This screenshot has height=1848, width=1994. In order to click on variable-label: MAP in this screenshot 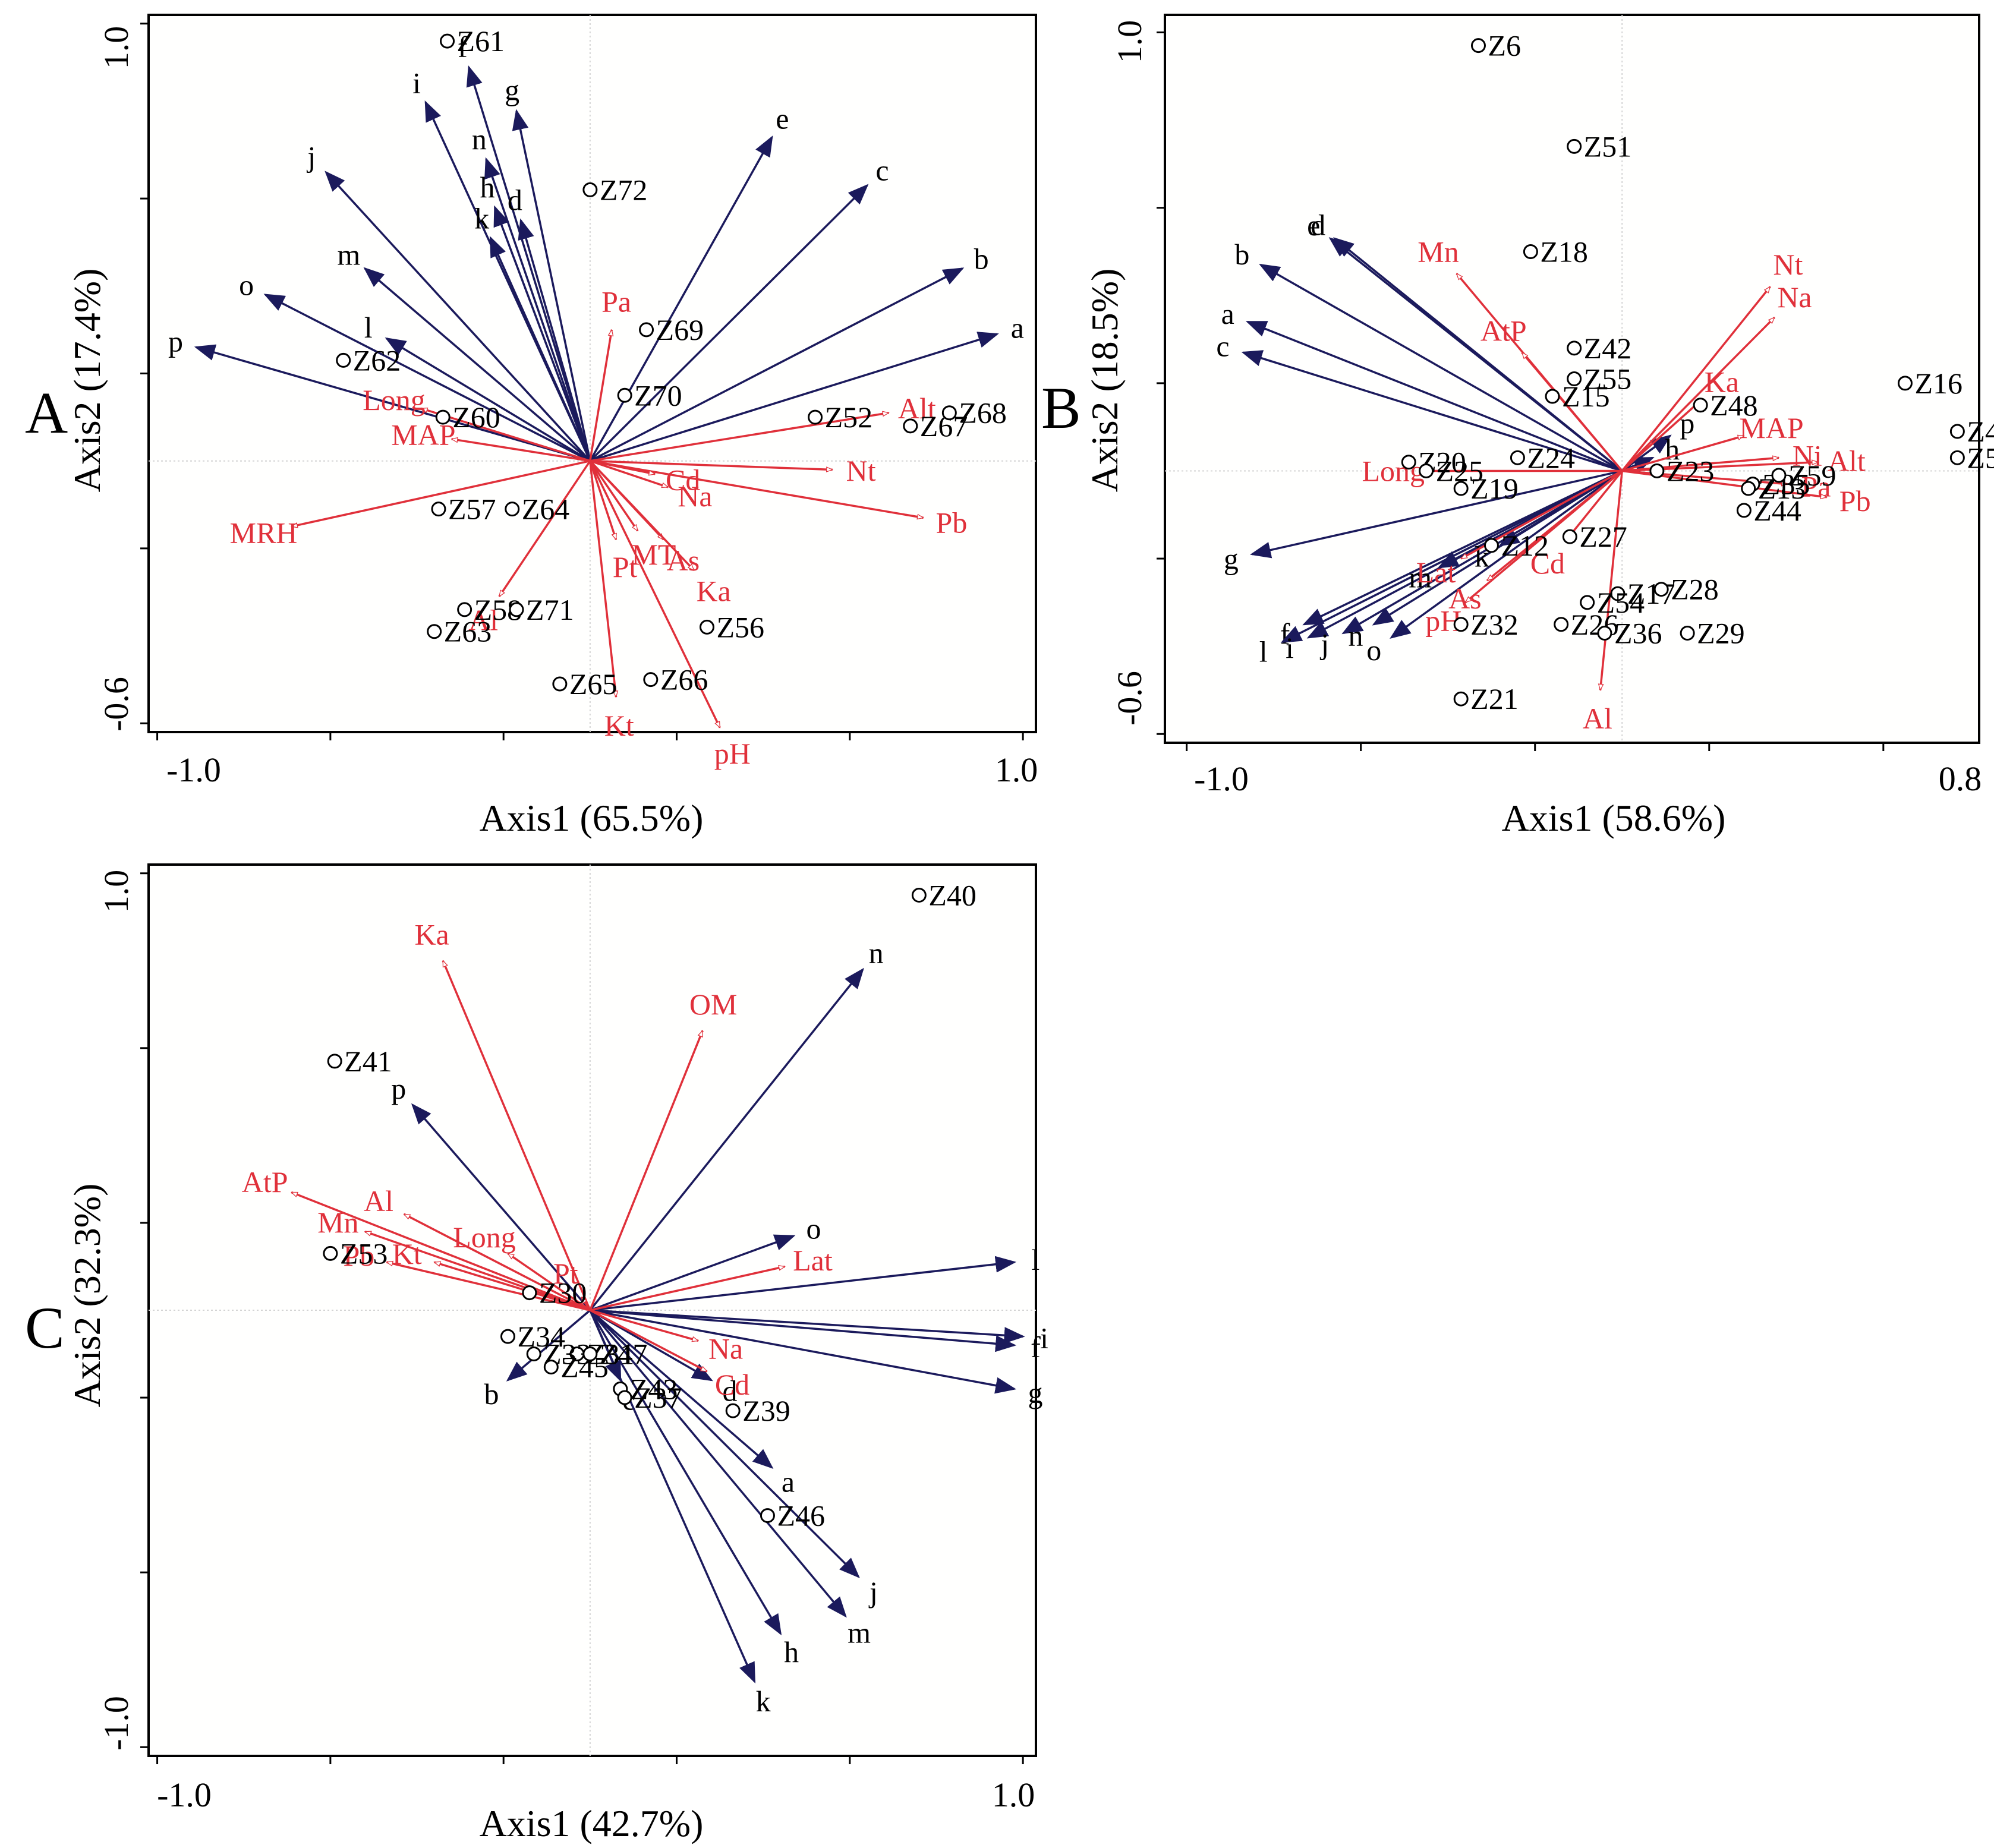, I will do `click(1771, 427)`.